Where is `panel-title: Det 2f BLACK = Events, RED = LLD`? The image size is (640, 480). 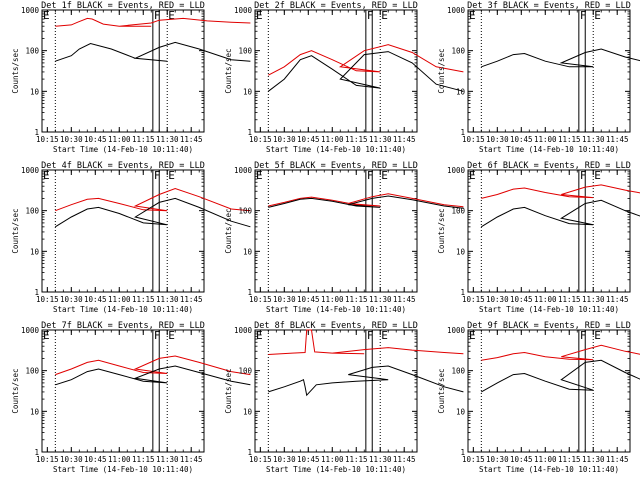
panel-title: Det 2f BLACK = Events, RED = LLD is located at coordinates (336, 6).